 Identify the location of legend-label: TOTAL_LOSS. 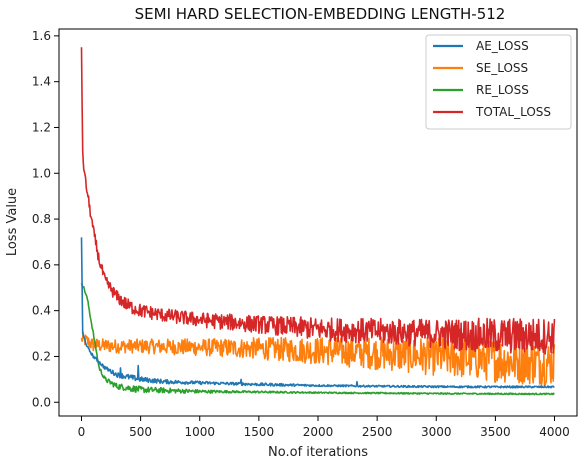
(513, 112).